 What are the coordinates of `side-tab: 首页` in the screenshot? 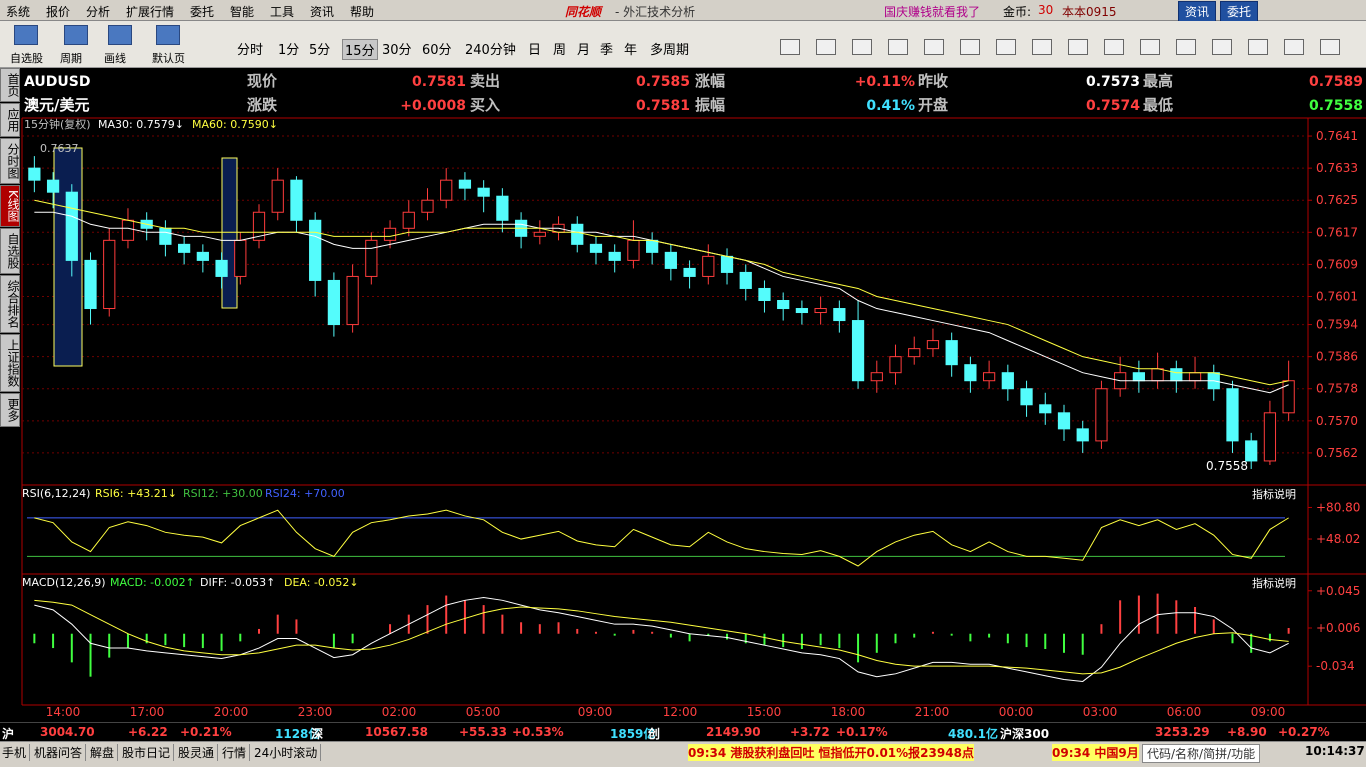 It's located at (10, 85).